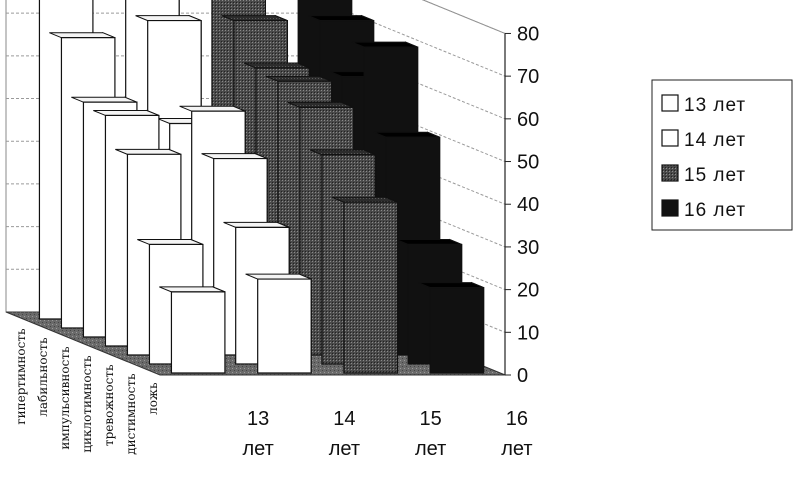  I want to click on y-tick-label: 60, so click(528, 120).